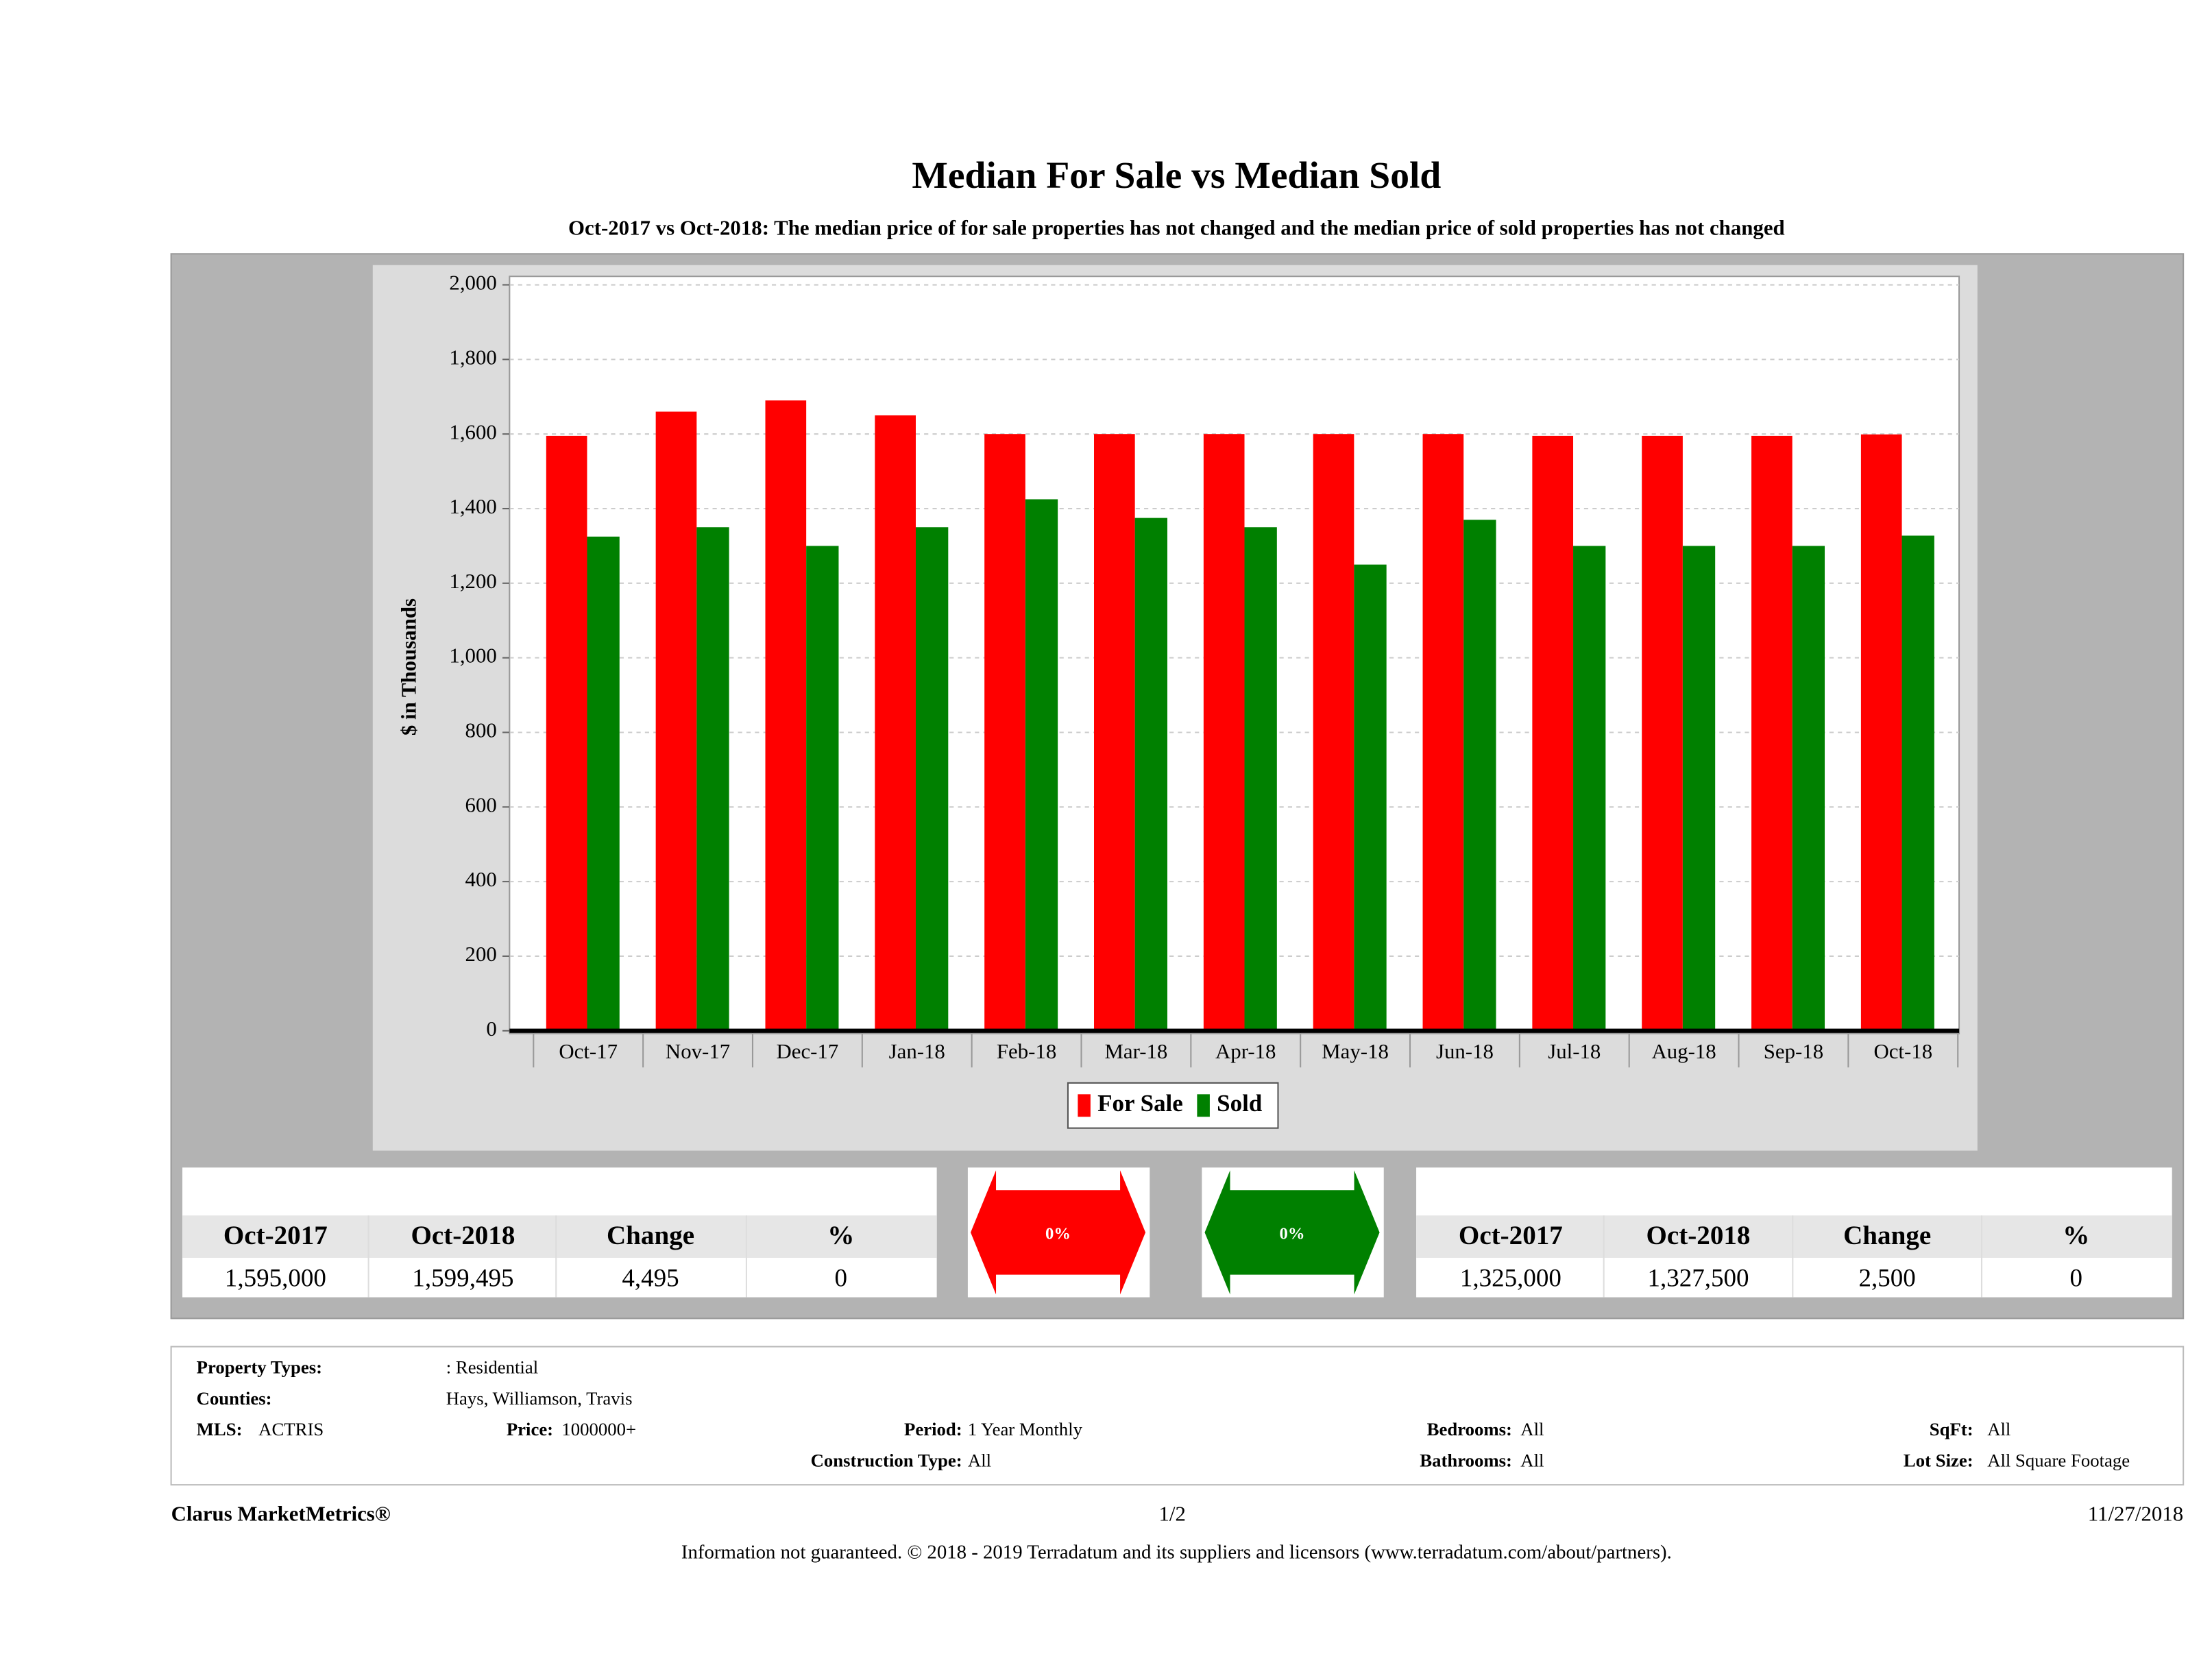  I want to click on y-tick-label: 600, so click(481, 804).